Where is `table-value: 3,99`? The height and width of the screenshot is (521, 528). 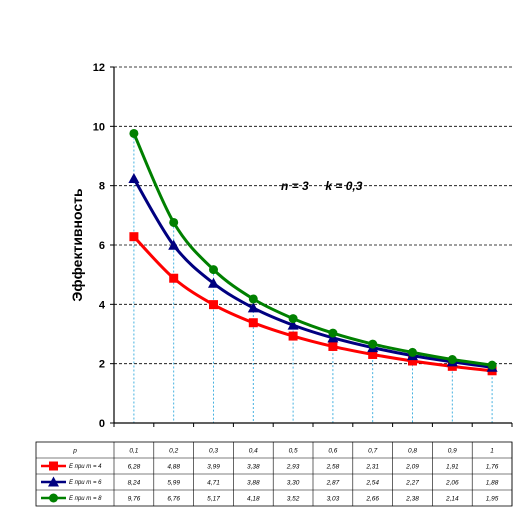 table-value: 3,99 is located at coordinates (213, 467).